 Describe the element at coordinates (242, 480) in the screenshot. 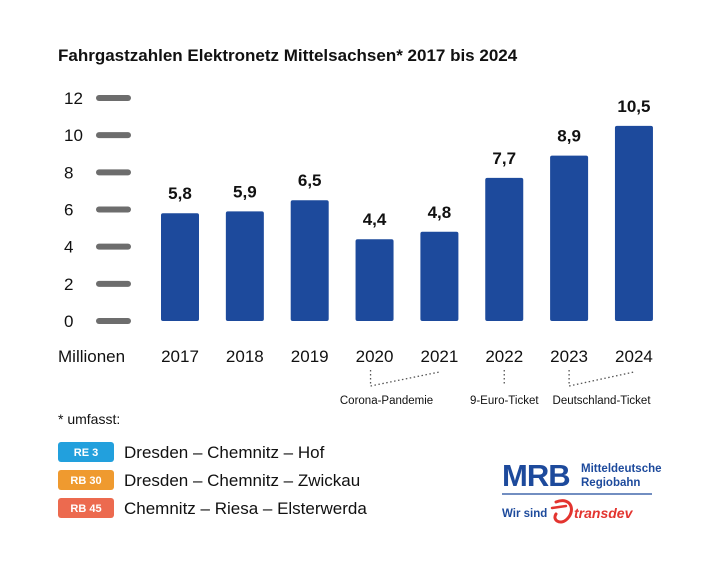

I see `route-text: Dresden – Chemnitz – Zwickau` at that location.